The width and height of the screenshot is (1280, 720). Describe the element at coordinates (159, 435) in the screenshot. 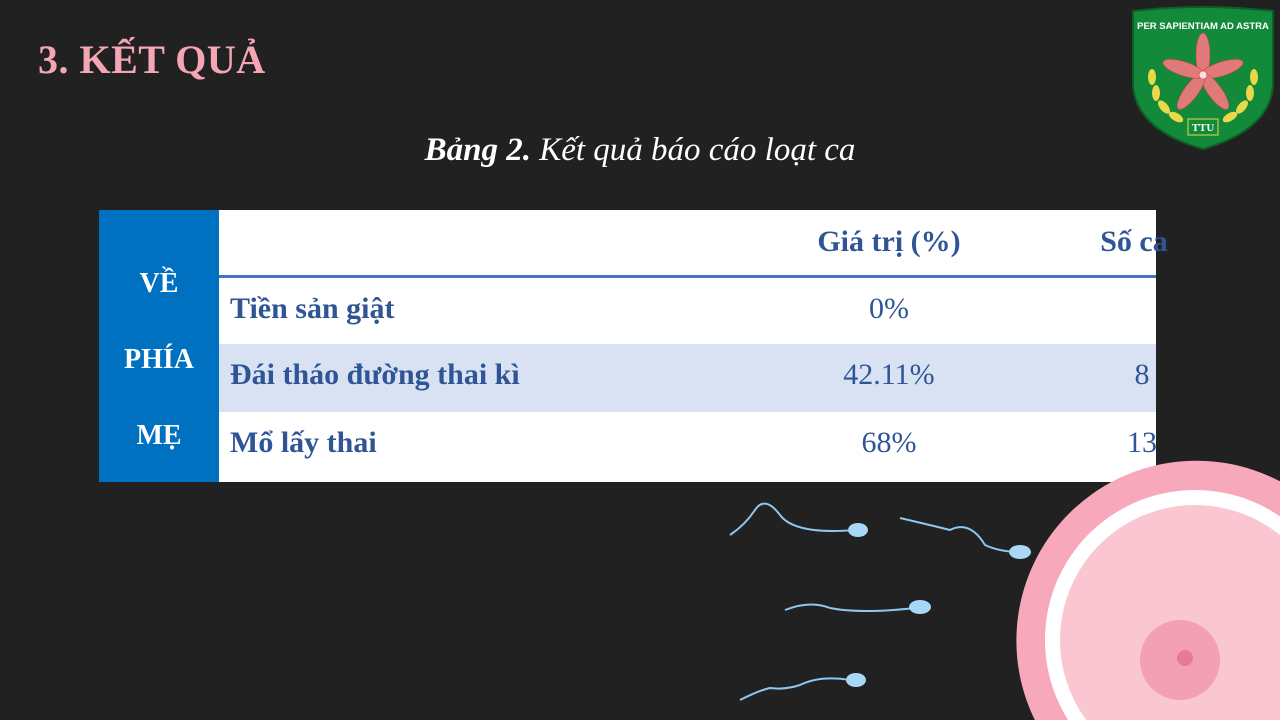

I see `side-label-line: MẸ` at that location.